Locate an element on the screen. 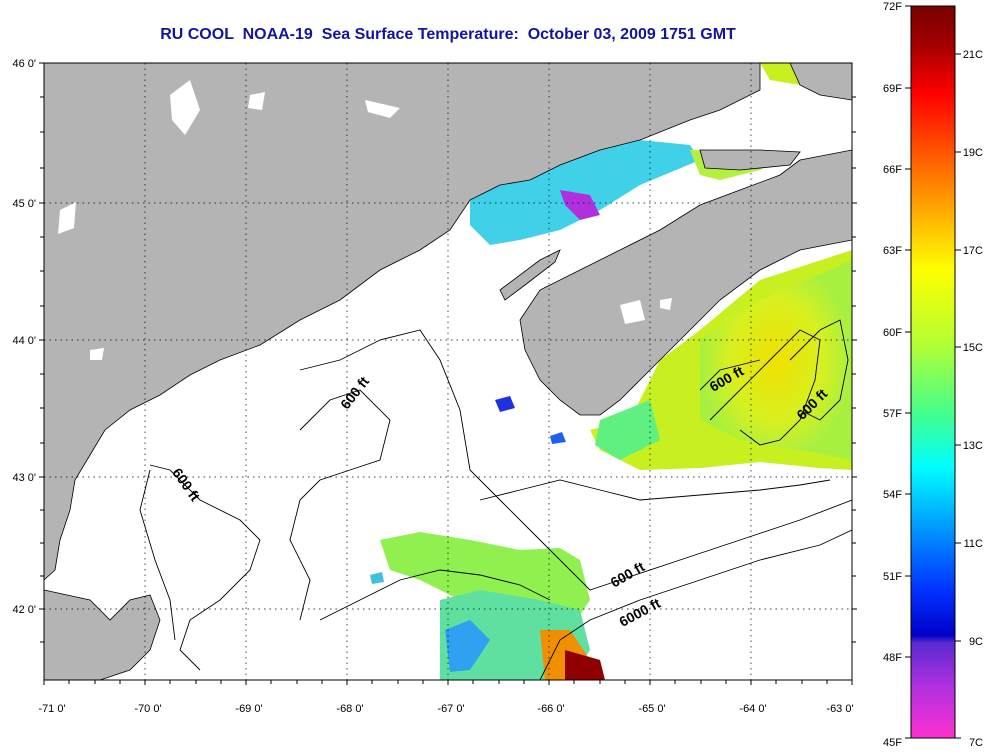 Image resolution: width=984 pixels, height=754 pixels. lon-label-69: -69 0' is located at coordinates (248, 709).